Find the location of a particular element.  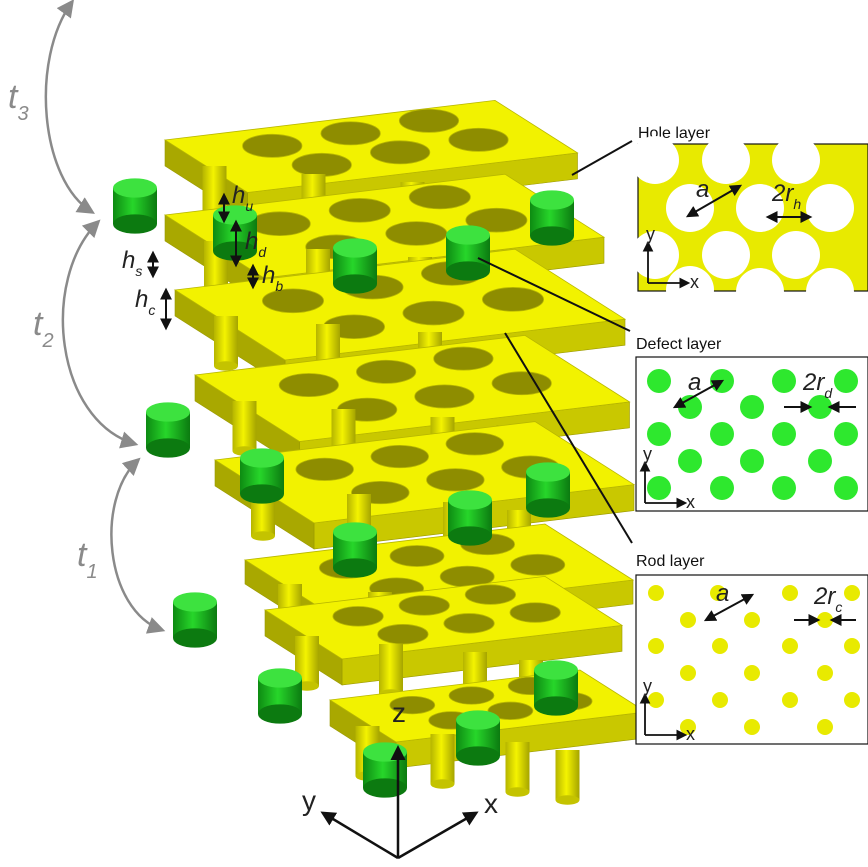

x-axis is located at coordinates (438, 835).